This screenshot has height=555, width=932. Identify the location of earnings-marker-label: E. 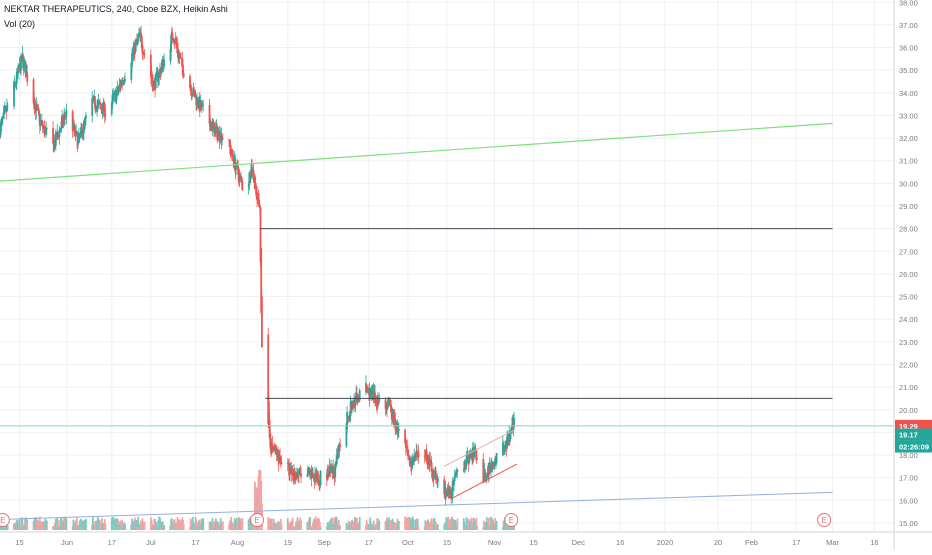
(823, 520).